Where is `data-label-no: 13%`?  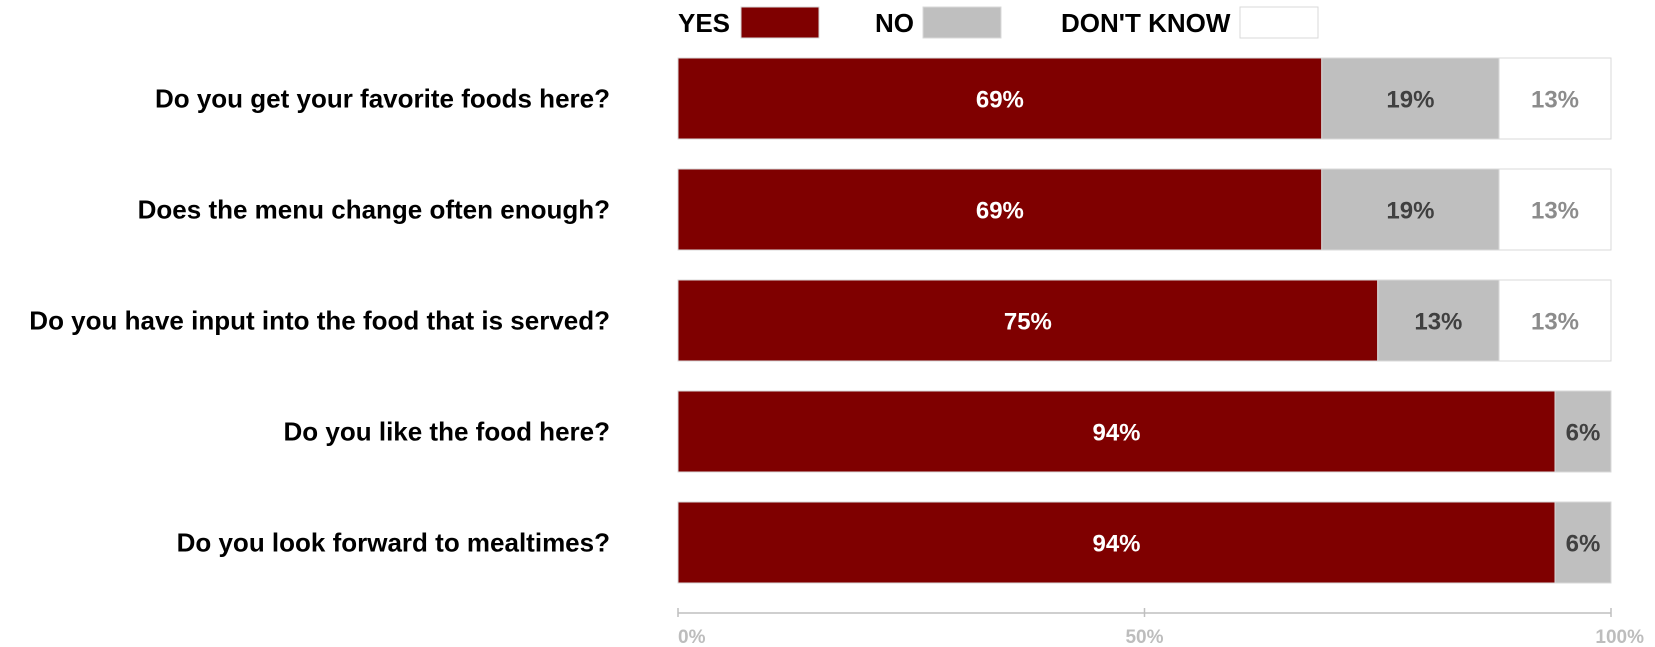
data-label-no: 13% is located at coordinates (1438, 322).